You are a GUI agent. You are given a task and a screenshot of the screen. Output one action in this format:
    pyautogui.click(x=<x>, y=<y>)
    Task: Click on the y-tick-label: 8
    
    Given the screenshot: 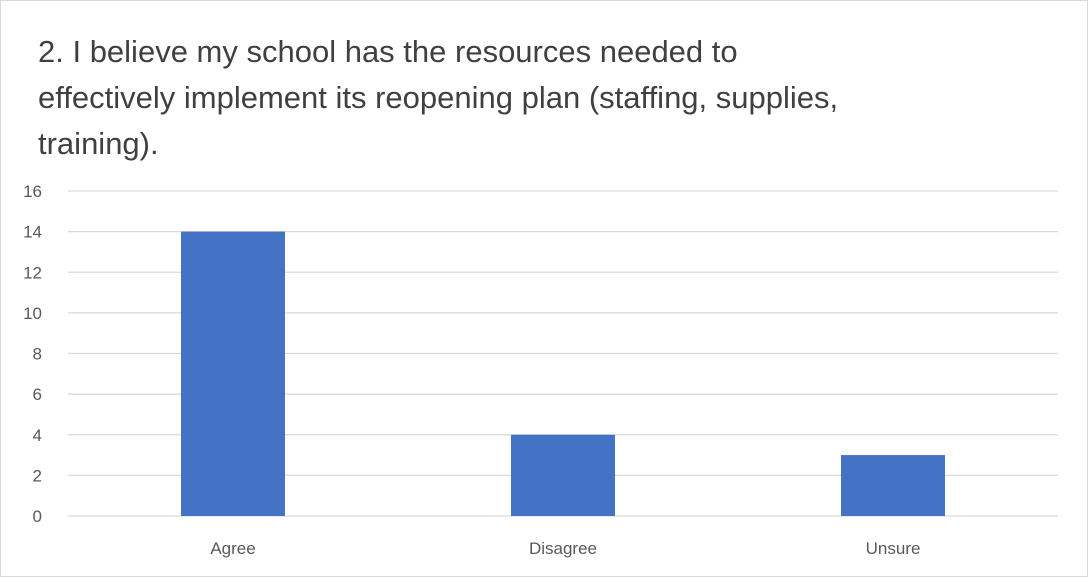 What is the action you would take?
    pyautogui.click(x=37, y=354)
    